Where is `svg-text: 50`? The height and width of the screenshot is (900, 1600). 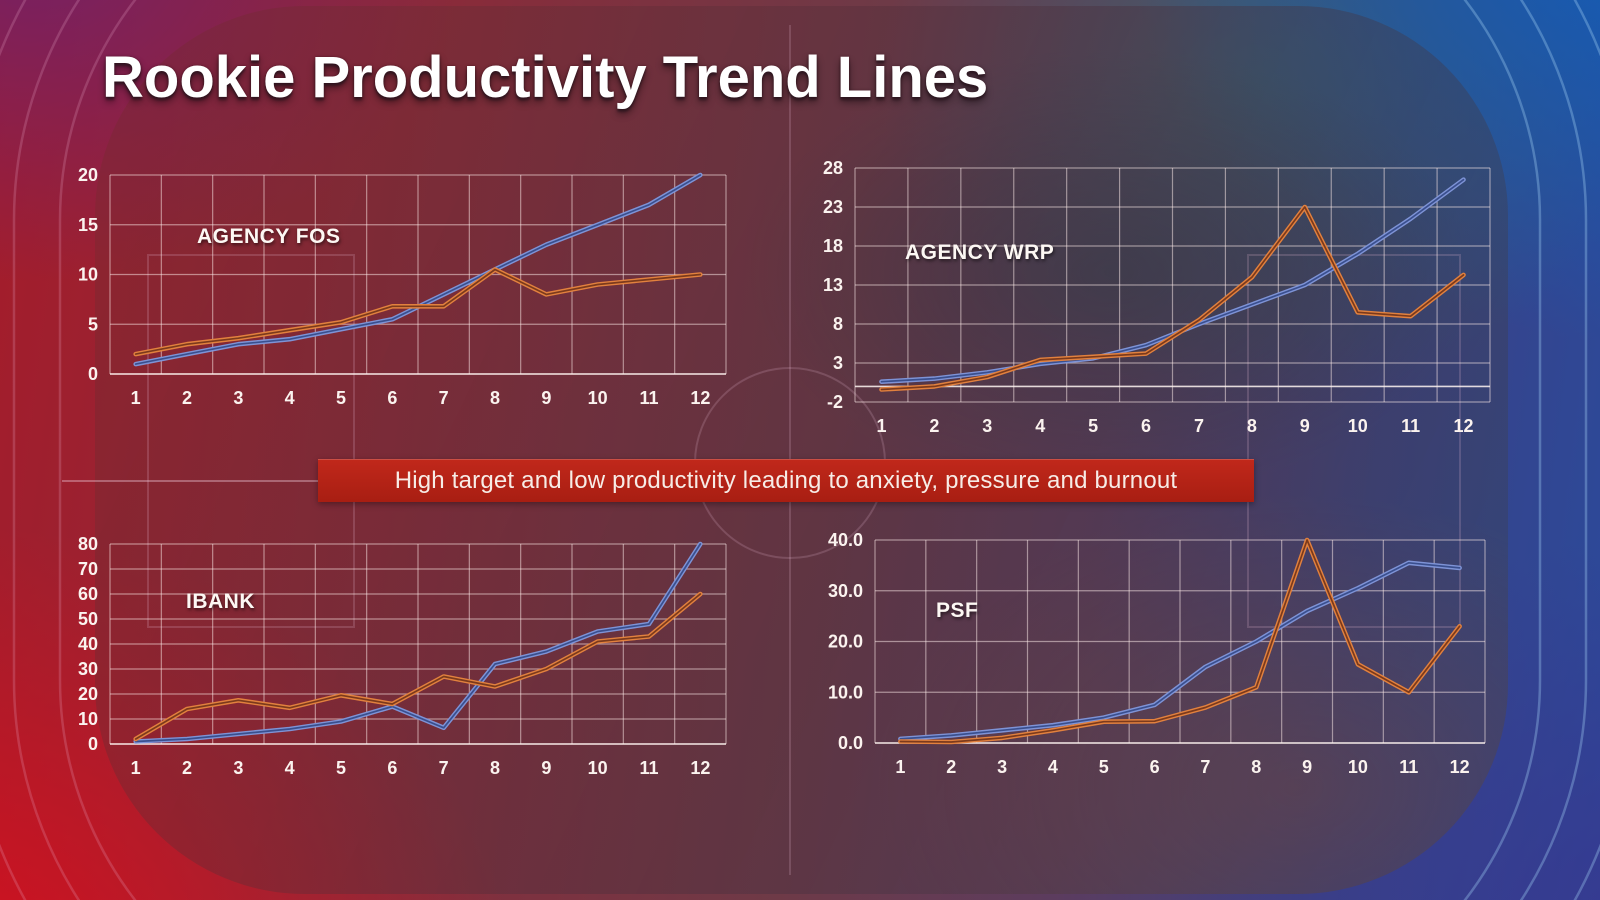 svg-text: 50 is located at coordinates (88, 619).